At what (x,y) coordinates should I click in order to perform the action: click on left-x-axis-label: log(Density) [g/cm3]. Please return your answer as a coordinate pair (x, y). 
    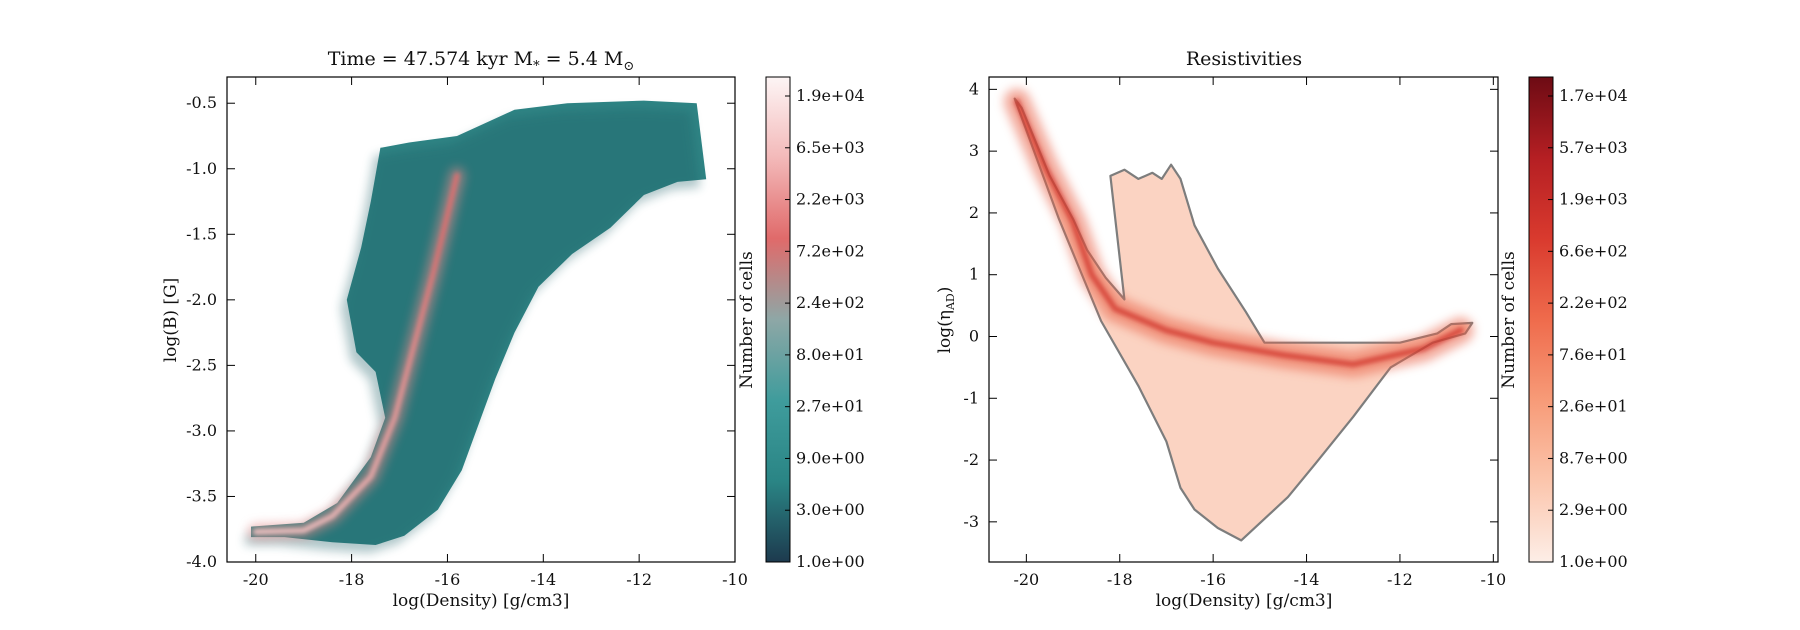
    Looking at the image, I should click on (481, 601).